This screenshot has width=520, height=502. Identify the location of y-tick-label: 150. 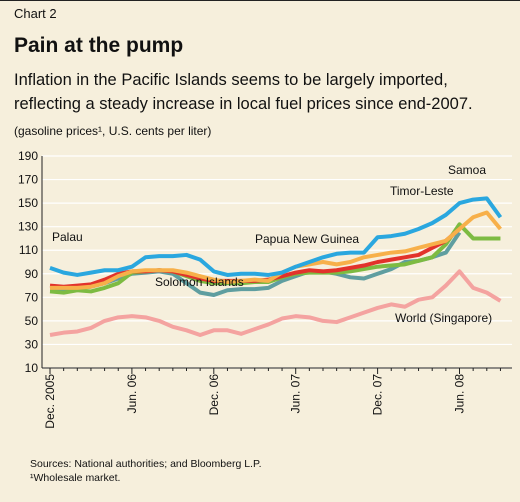
(28, 203).